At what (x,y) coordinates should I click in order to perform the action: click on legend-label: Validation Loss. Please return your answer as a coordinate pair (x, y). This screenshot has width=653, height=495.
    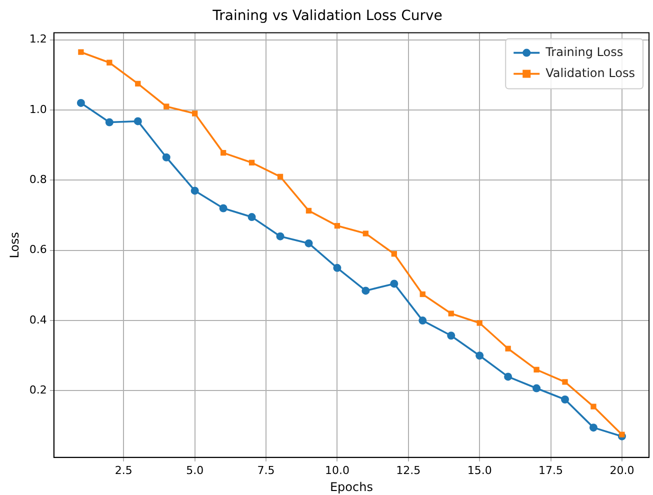
    Looking at the image, I should click on (590, 73).